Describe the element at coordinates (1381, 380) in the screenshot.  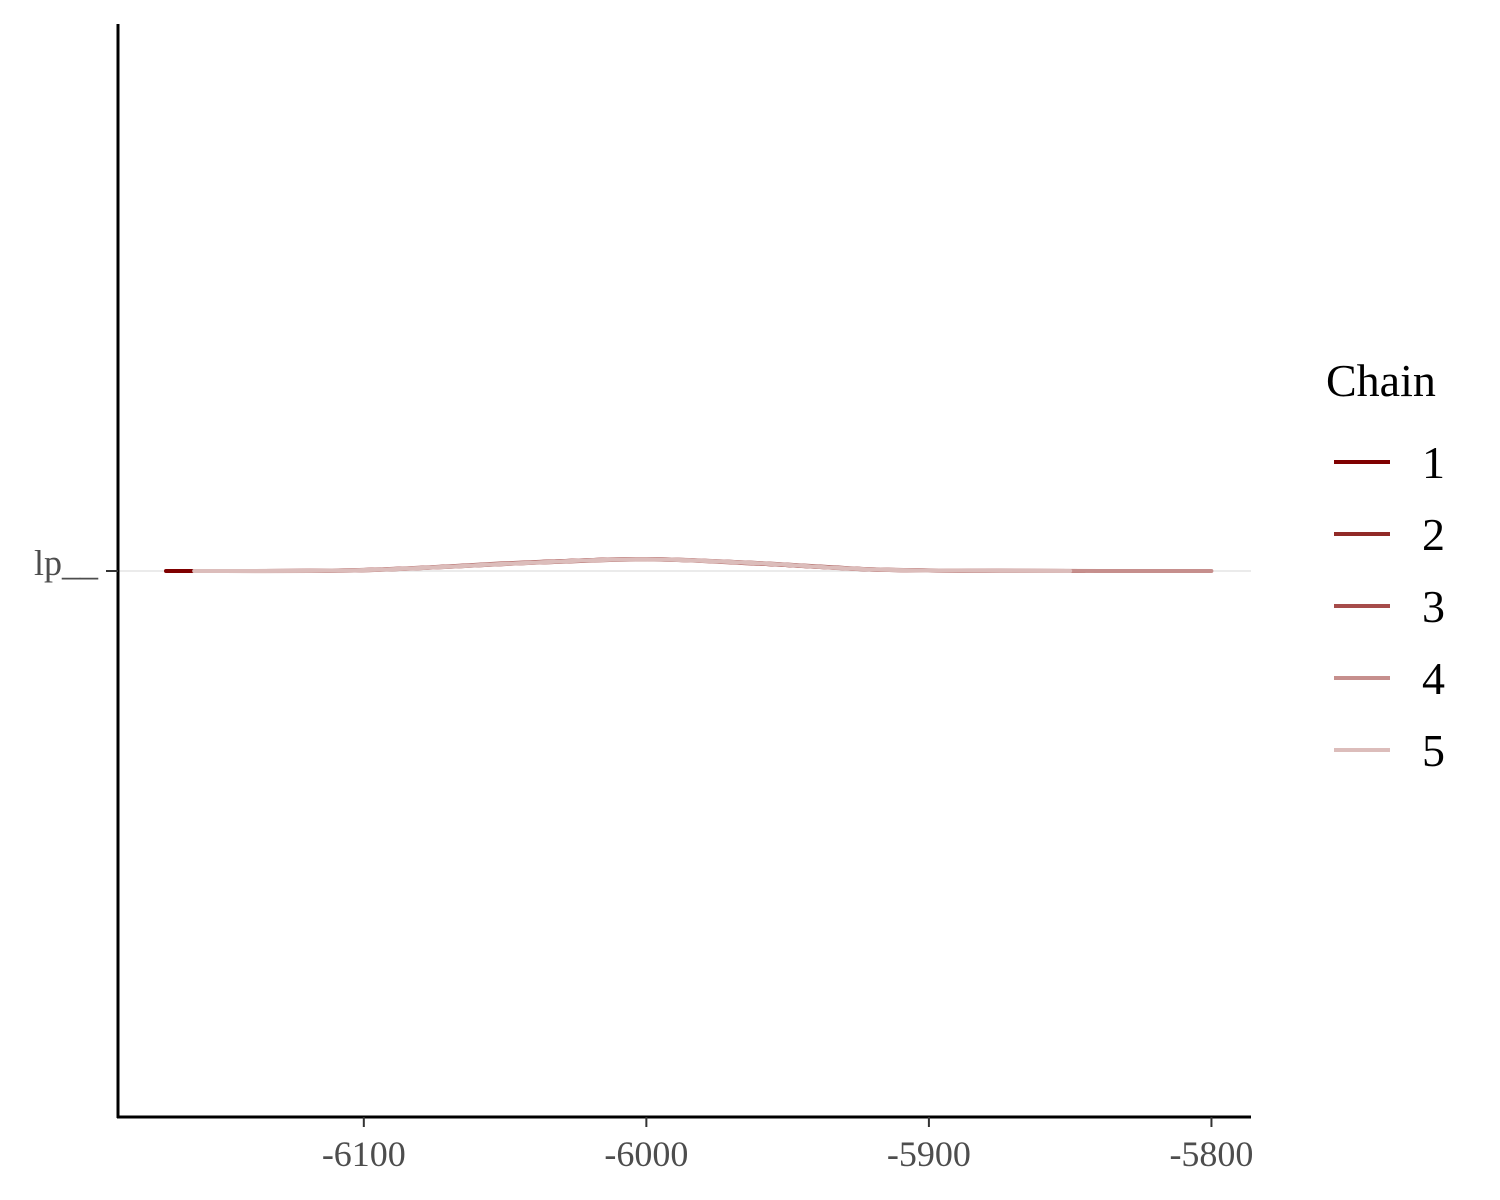
I see `legend-title: Chain` at that location.